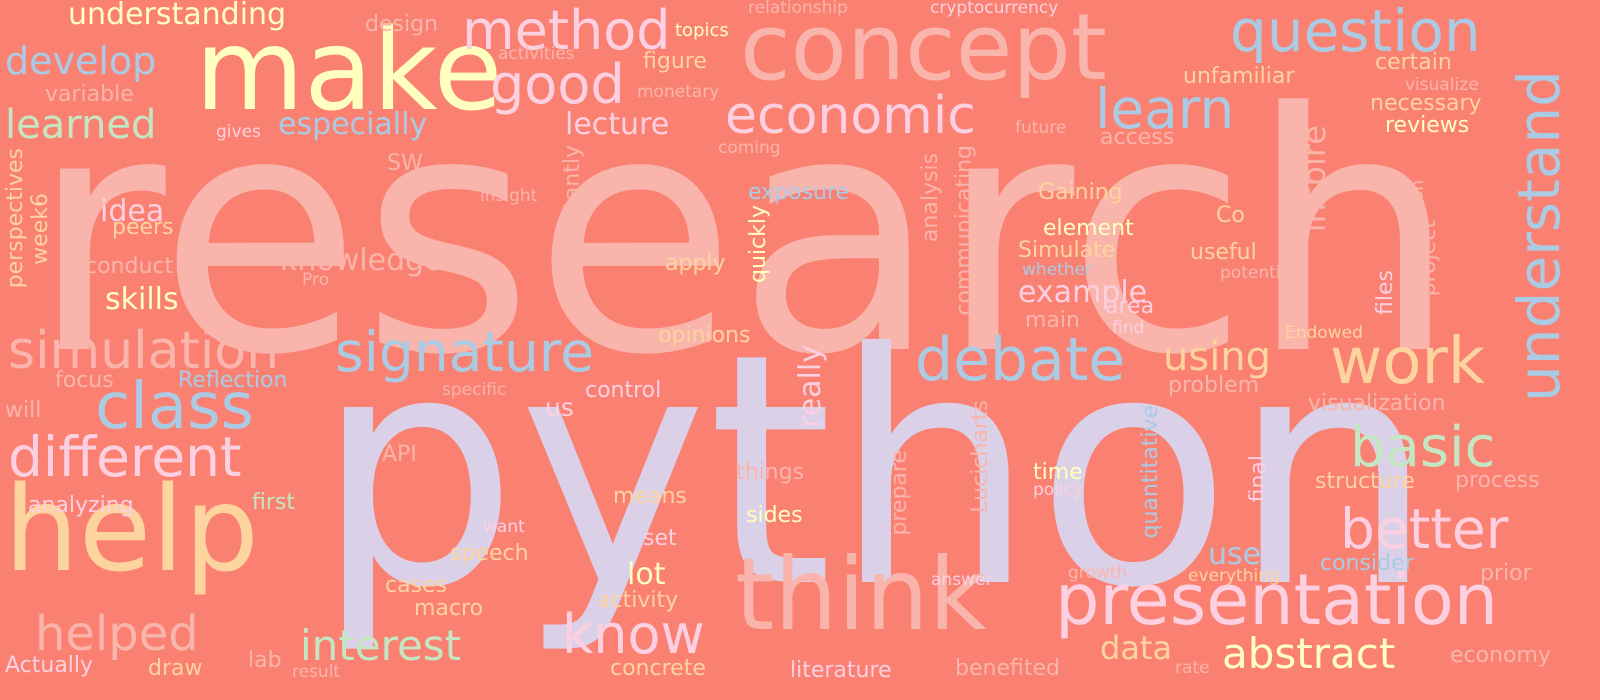 Image resolution: width=1600 pixels, height=700 pixels. I want to click on word-understanding: understanding, so click(177, 16).